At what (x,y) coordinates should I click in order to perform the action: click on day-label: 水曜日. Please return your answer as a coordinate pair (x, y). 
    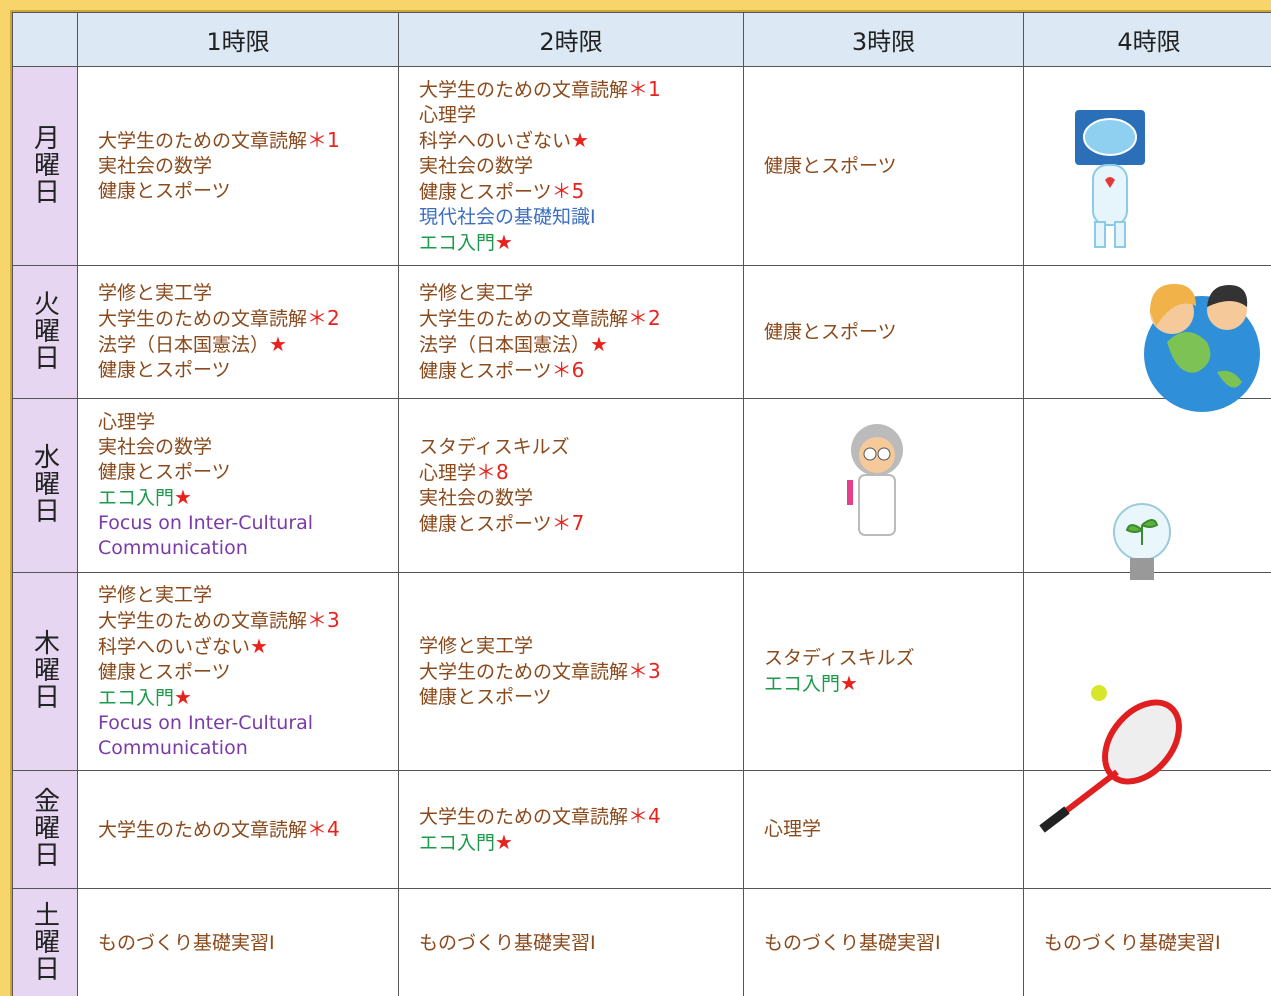
    Looking at the image, I should click on (45, 483).